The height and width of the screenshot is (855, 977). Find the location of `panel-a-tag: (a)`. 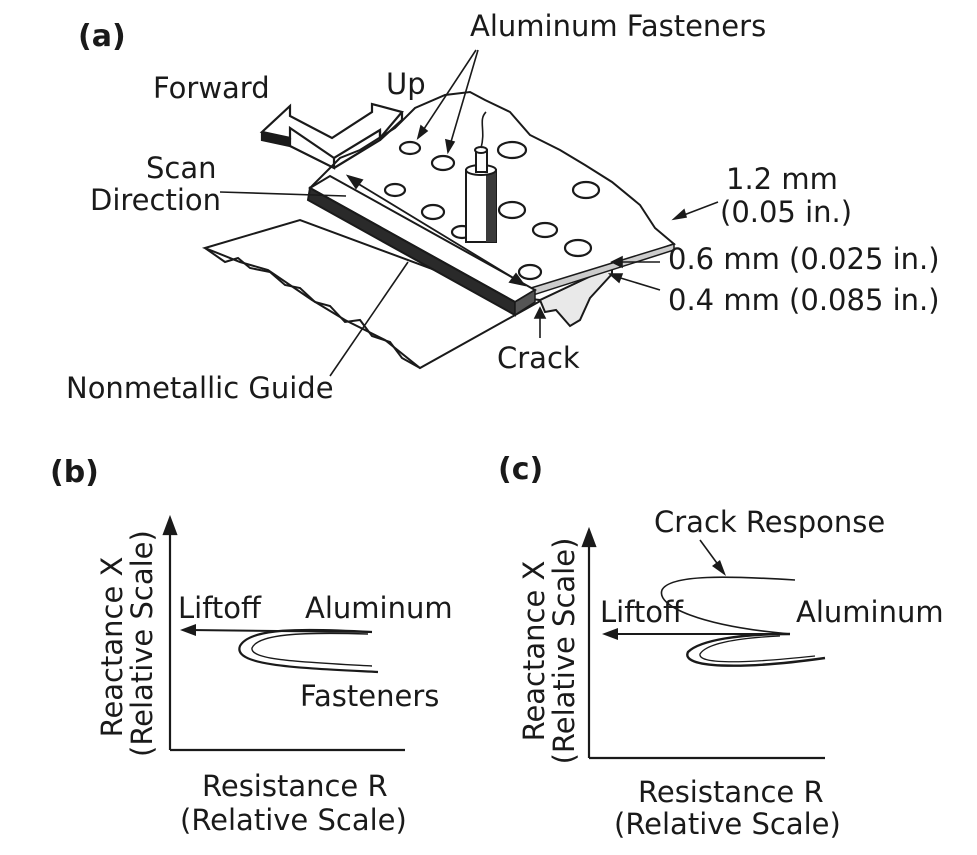

panel-a-tag: (a) is located at coordinates (102, 36).